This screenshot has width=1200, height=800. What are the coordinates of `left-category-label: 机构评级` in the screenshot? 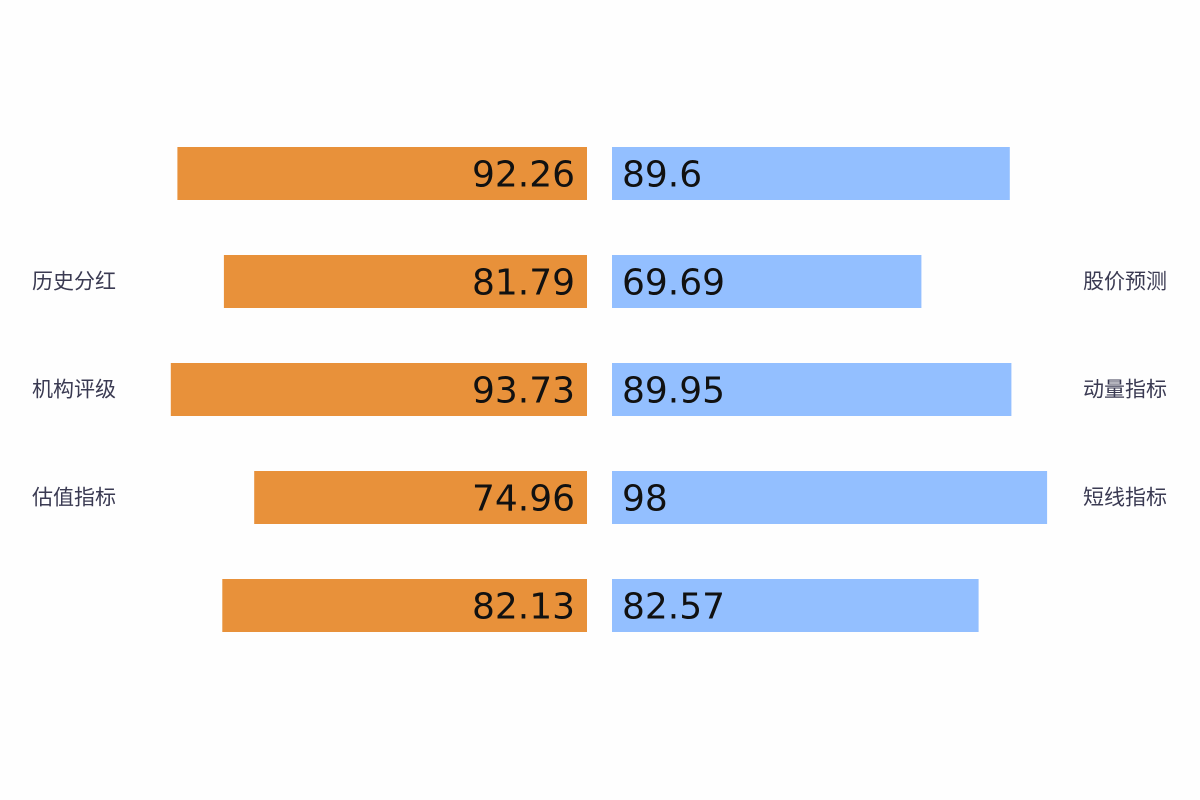 It's located at (74, 390).